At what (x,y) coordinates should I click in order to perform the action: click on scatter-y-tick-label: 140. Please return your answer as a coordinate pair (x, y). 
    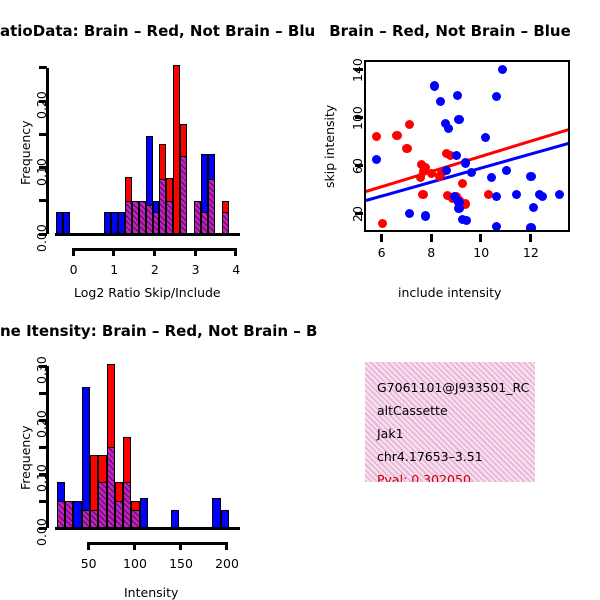
    Looking at the image, I should click on (357, 70).